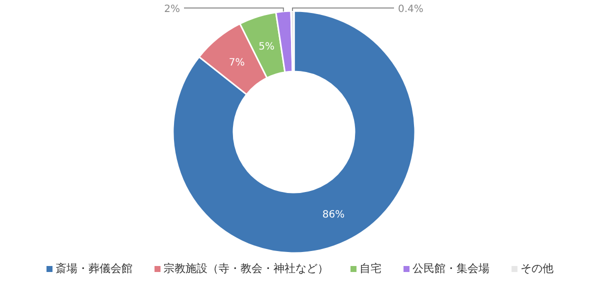 The width and height of the screenshot is (600, 289). I want to click on legend-label: 公民館・集会場, so click(451, 268).